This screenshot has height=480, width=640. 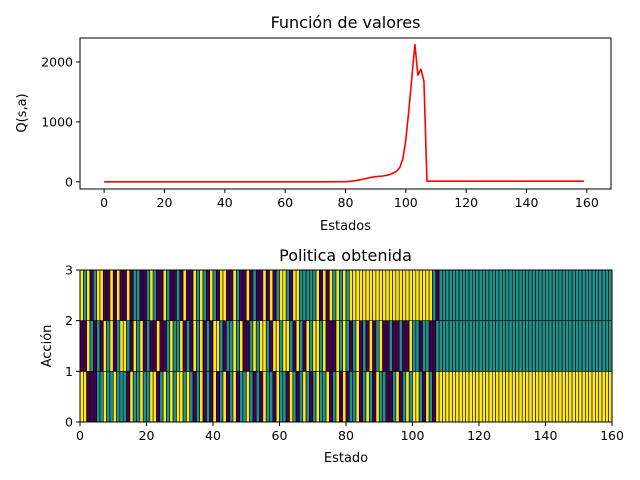 What do you see at coordinates (22, 112) in the screenshot?
I see `value-function-y-label: Q(s,a)` at bounding box center [22, 112].